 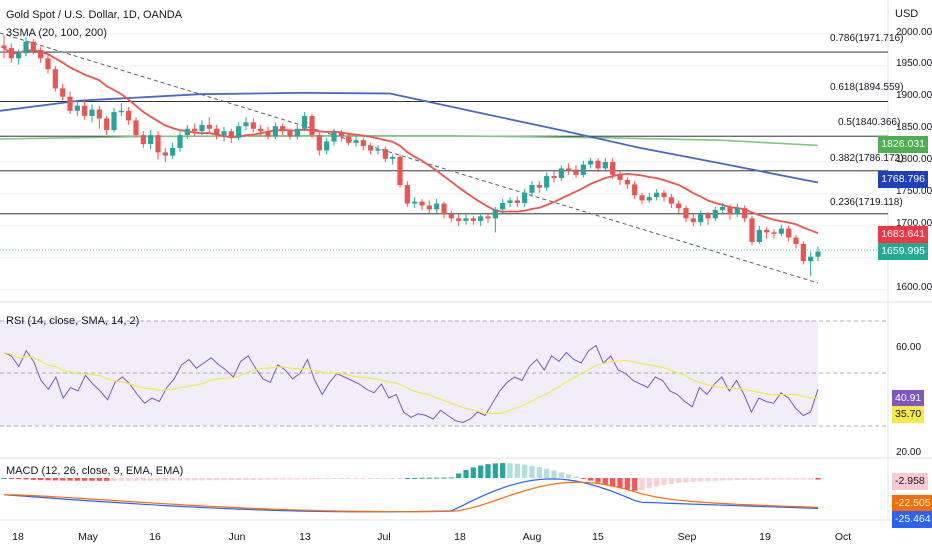 What do you see at coordinates (912, 519) in the screenshot?
I see `macd-value-tag: -25.464` at bounding box center [912, 519].